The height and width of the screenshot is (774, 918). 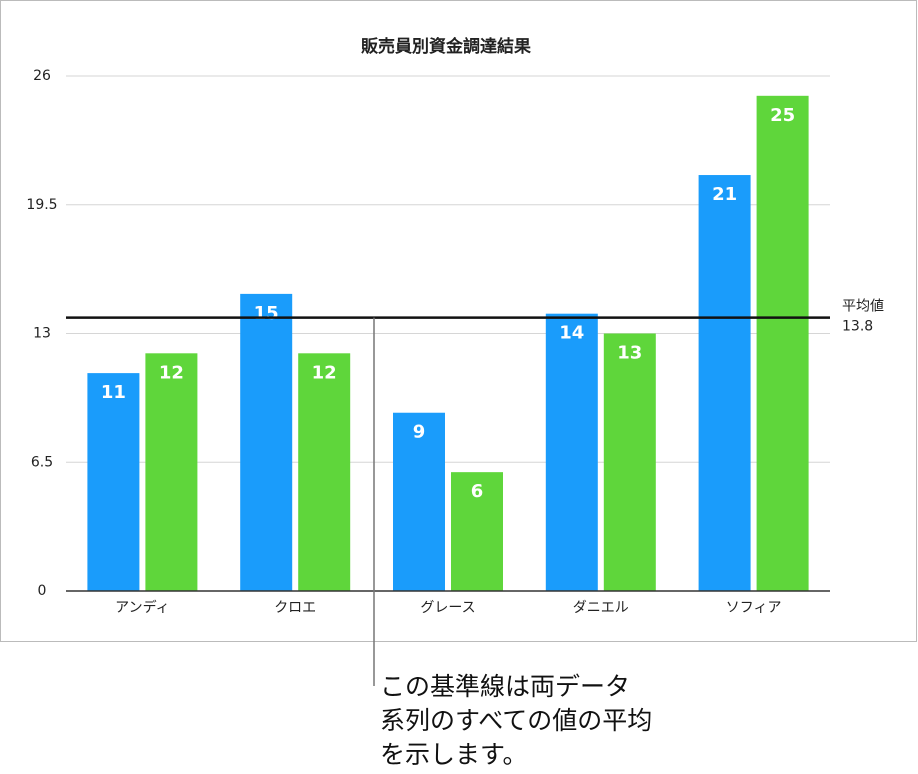 I want to click on value-label: 9, so click(x=419, y=432).